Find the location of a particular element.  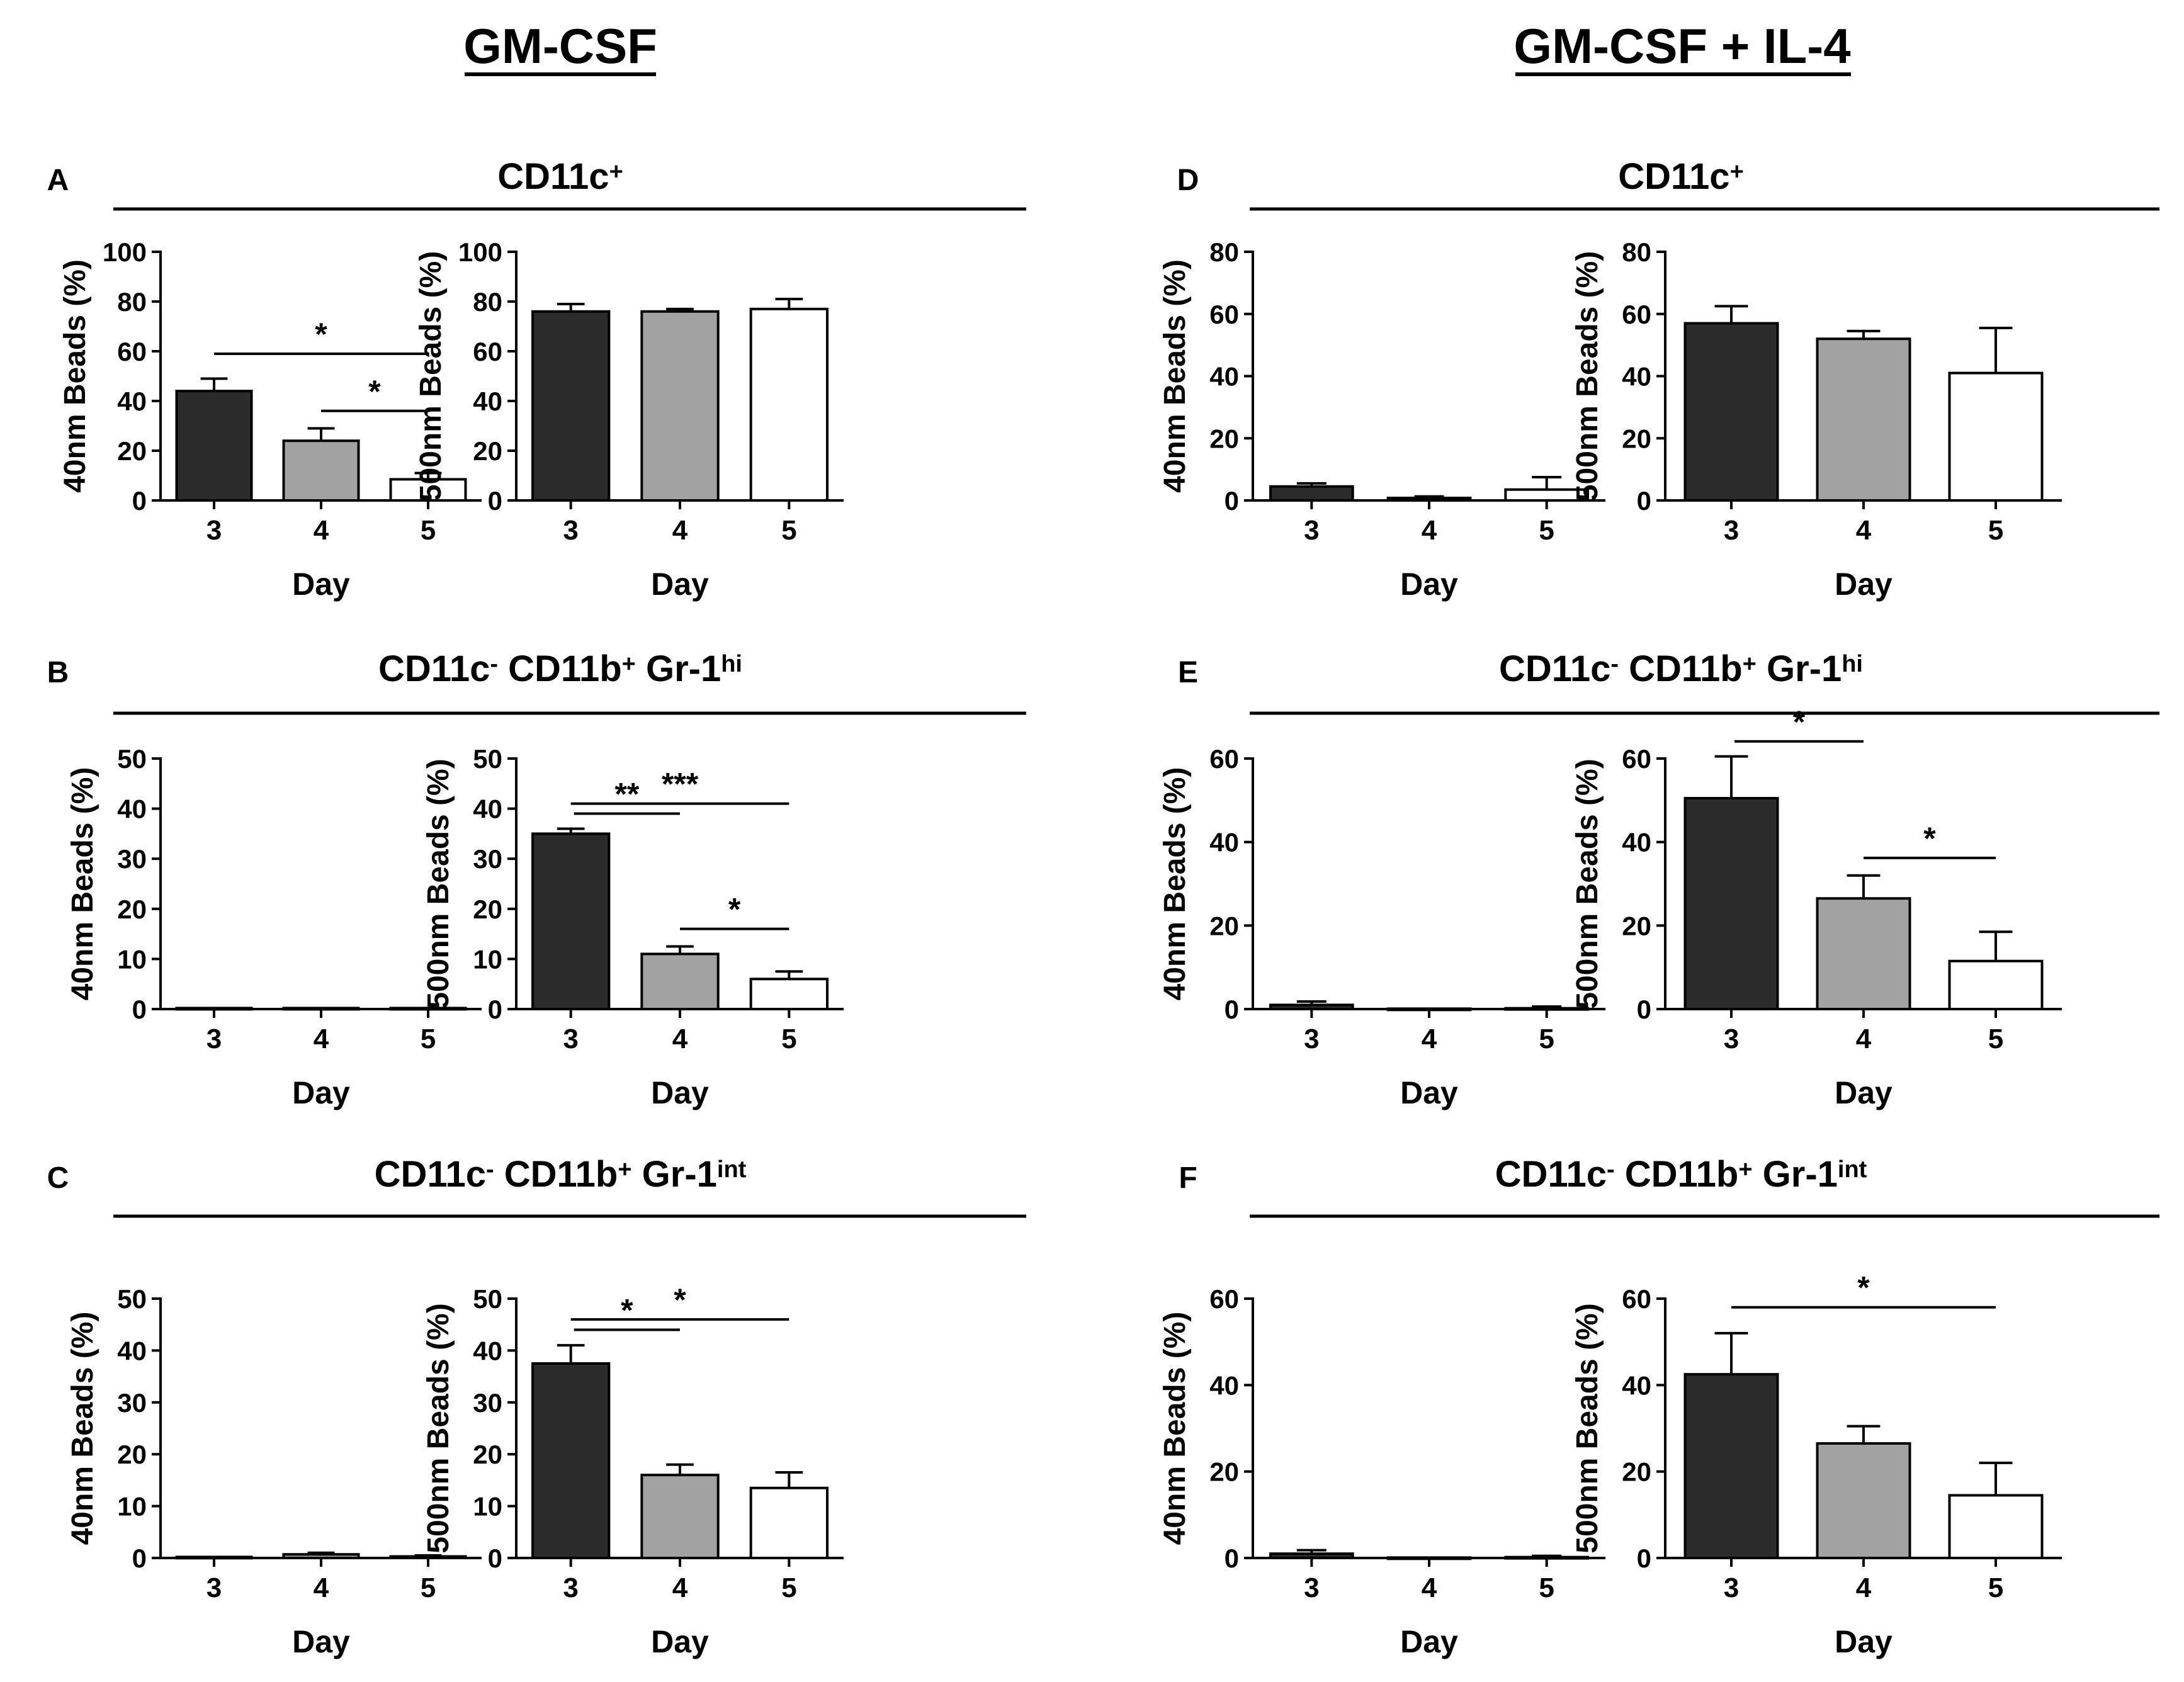

population-header: CD11c+ is located at coordinates (560, 176).